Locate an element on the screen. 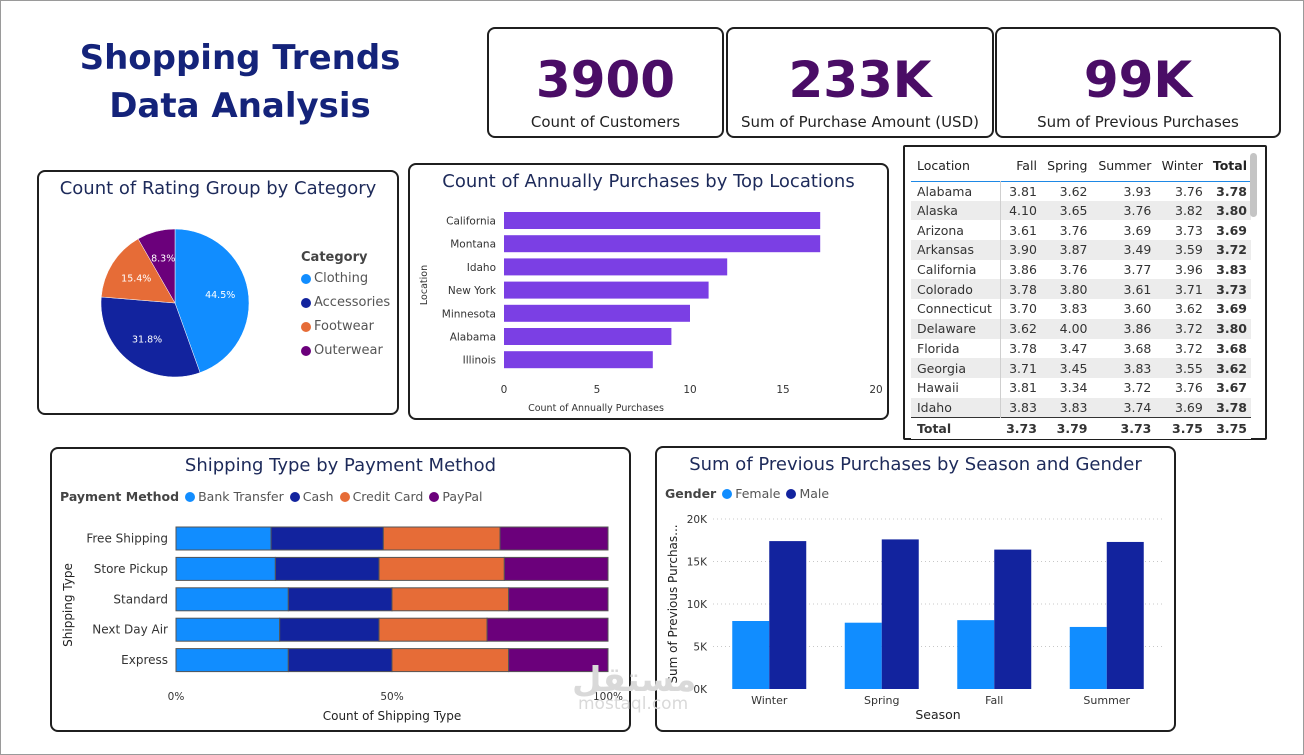 This screenshot has height=755, width=1304. watermark-text: مستقل is located at coordinates (634, 680).